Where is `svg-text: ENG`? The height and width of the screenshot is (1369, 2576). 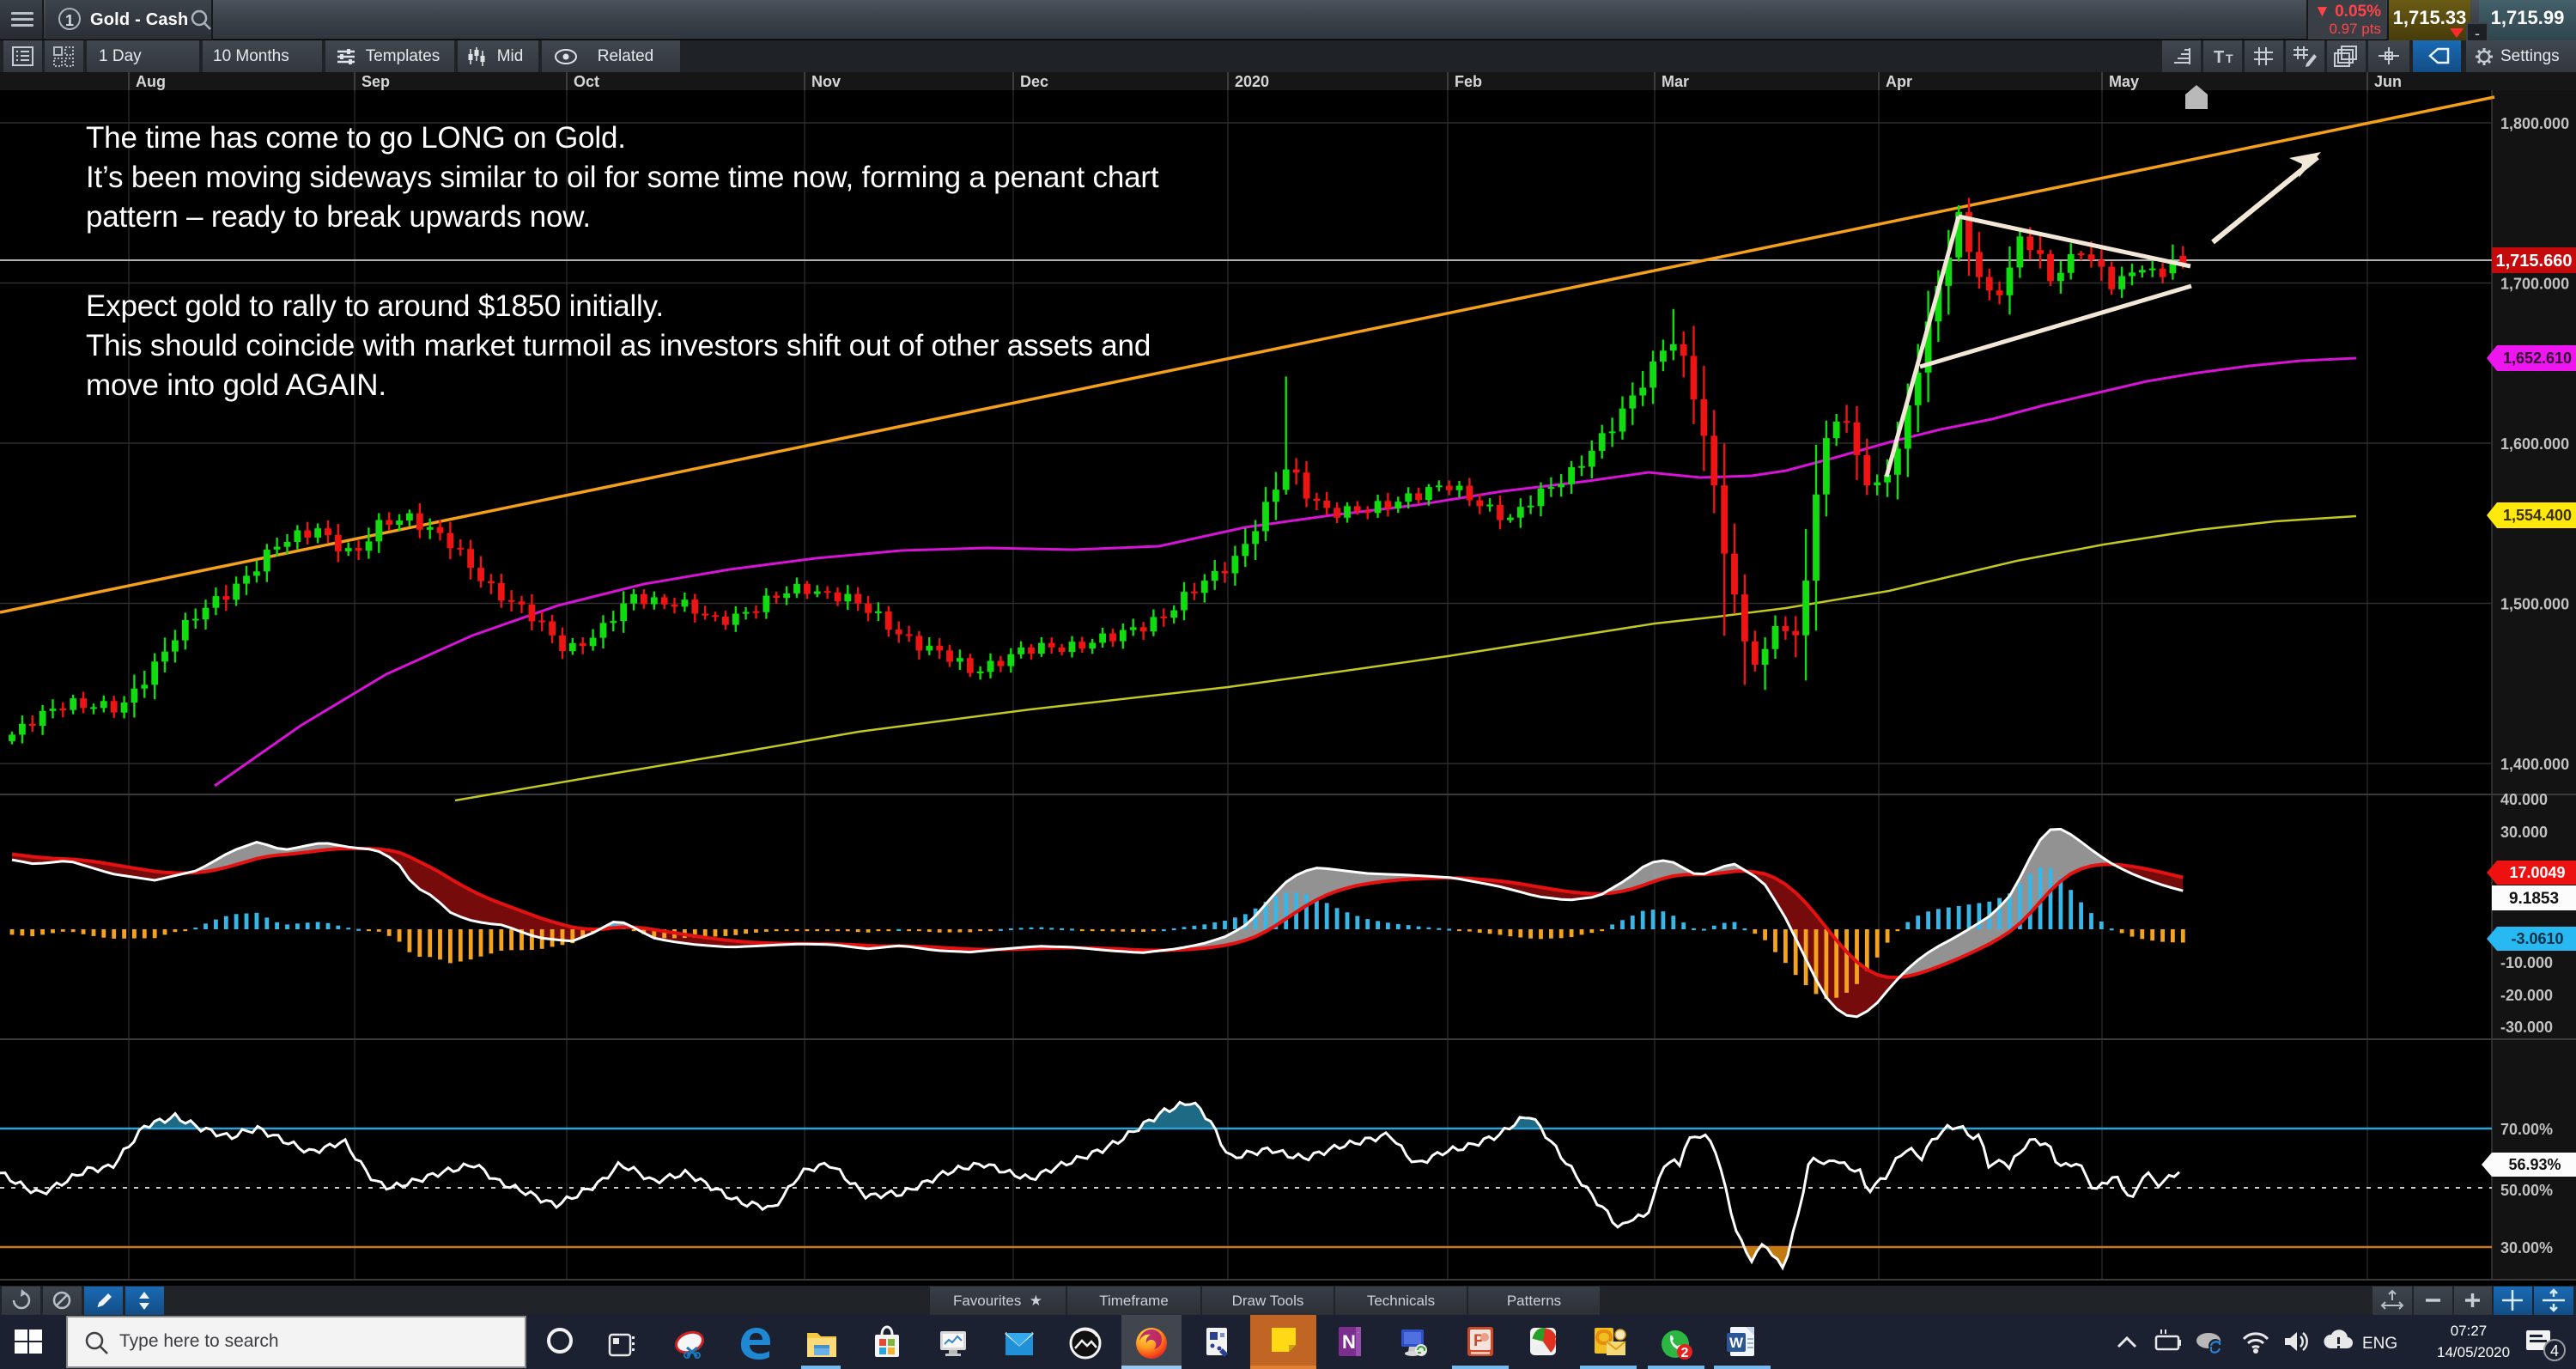
svg-text: ENG is located at coordinates (2379, 1344).